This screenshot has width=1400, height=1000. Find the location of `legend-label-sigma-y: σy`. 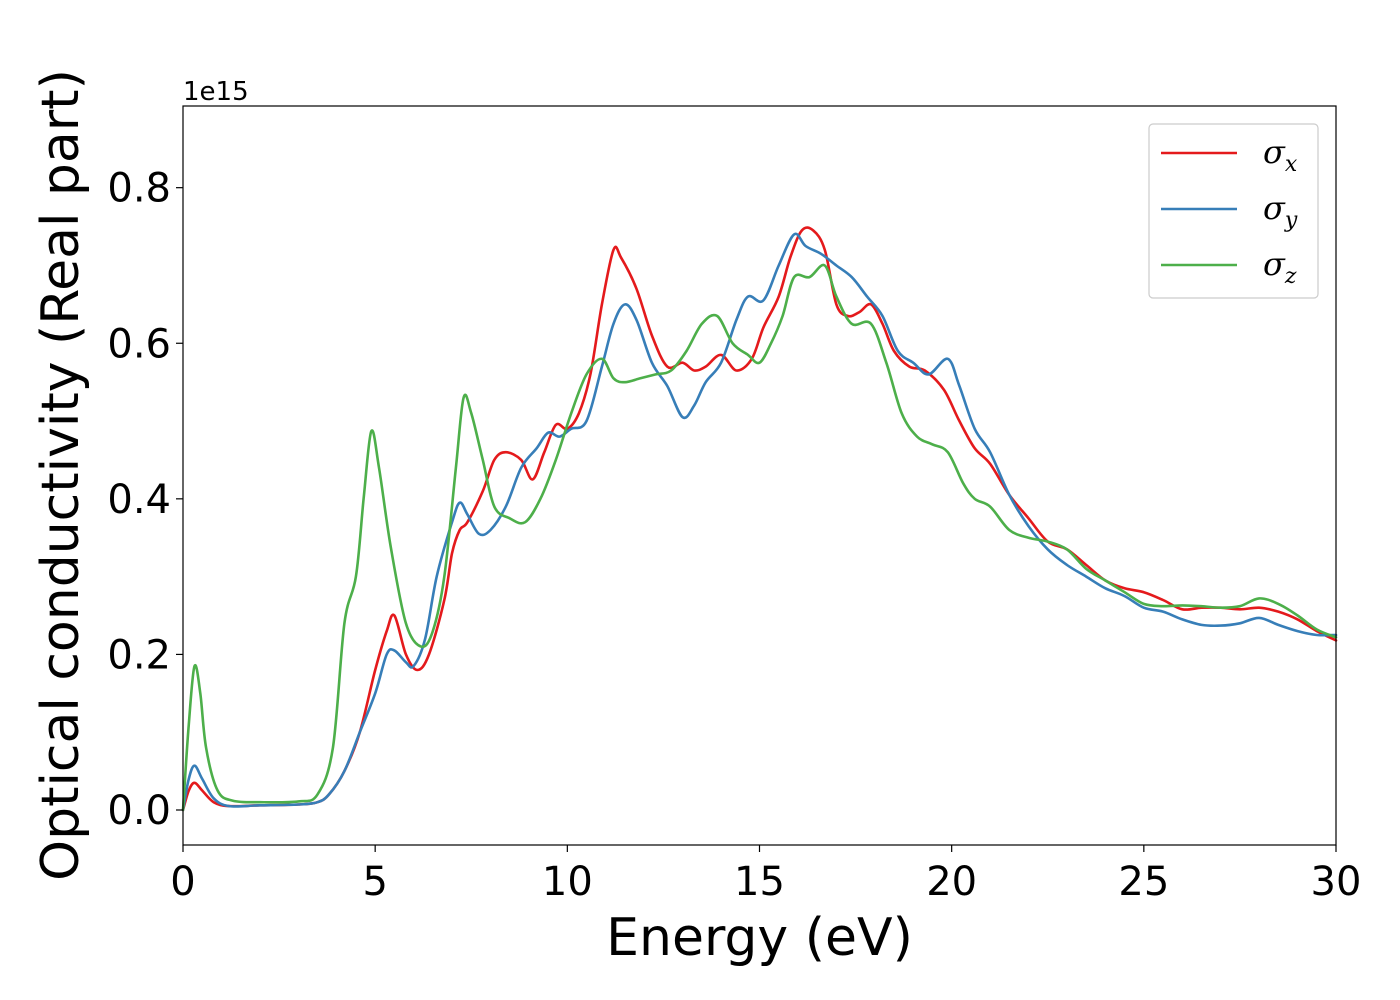

legend-label-sigma-y: σy is located at coordinates (1280, 211).